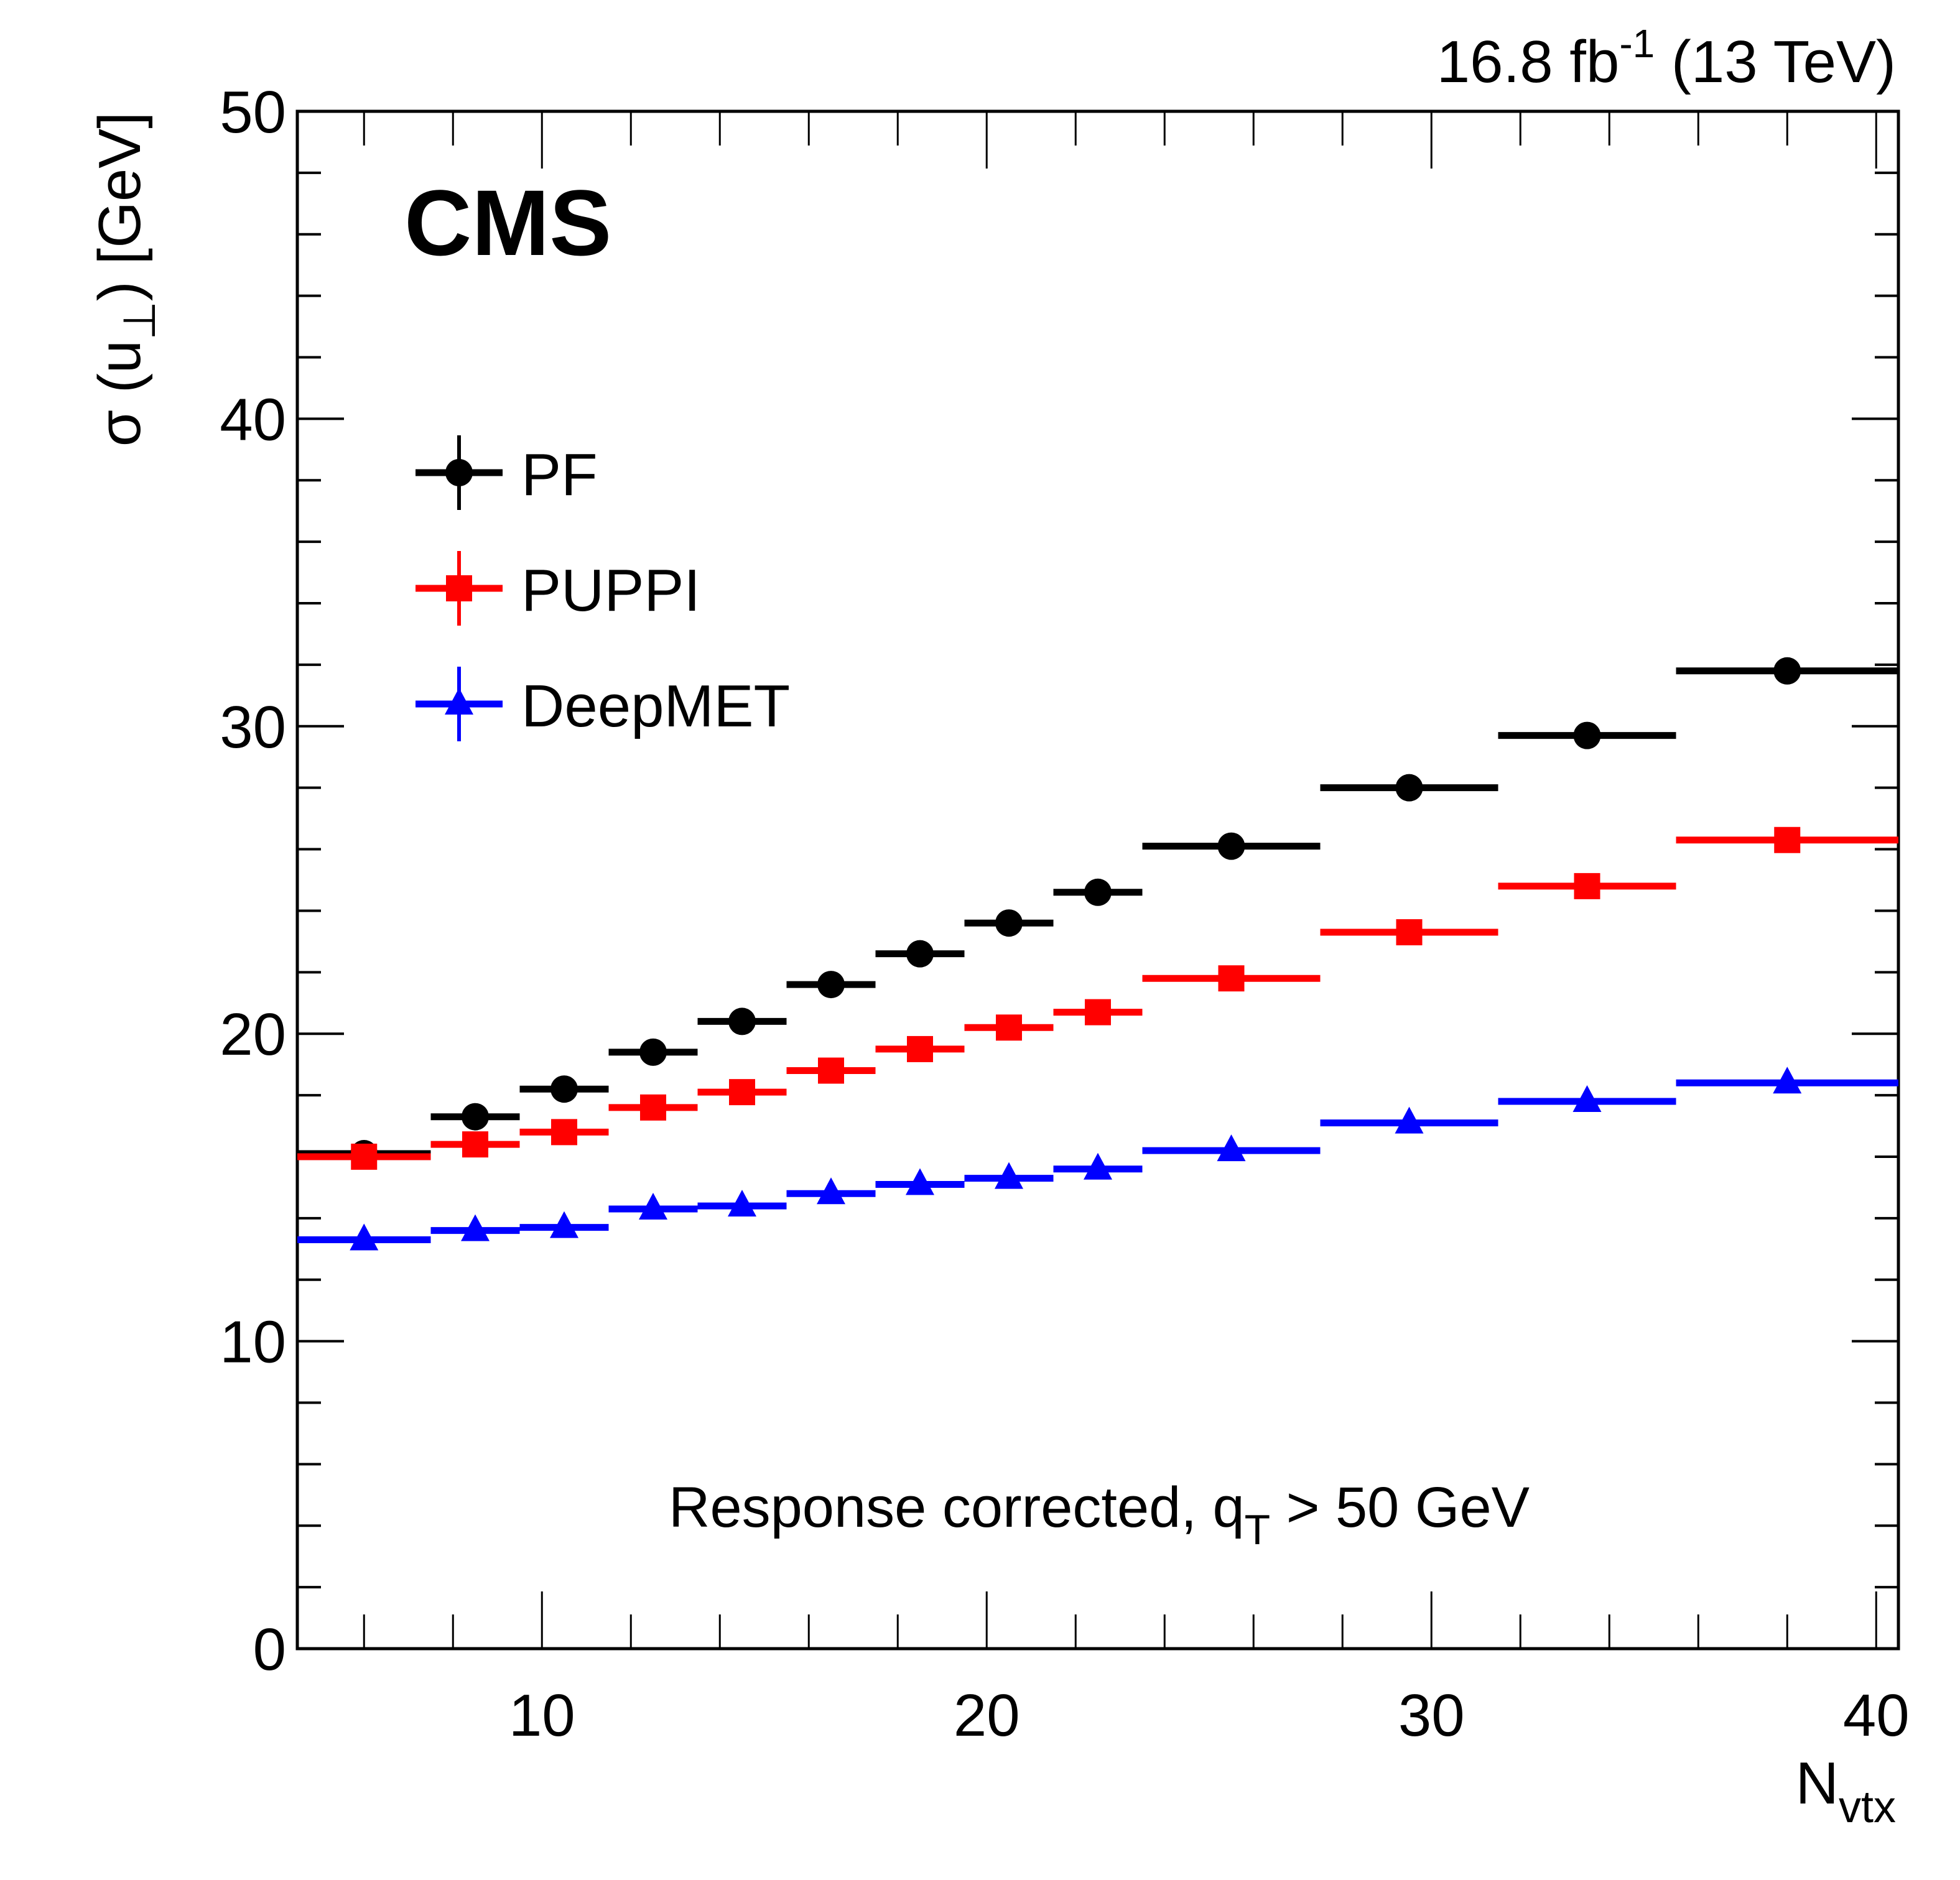 The width and height of the screenshot is (1960, 1880). Describe the element at coordinates (1876, 1716) in the screenshot. I see `x-tick-label: 40` at that location.